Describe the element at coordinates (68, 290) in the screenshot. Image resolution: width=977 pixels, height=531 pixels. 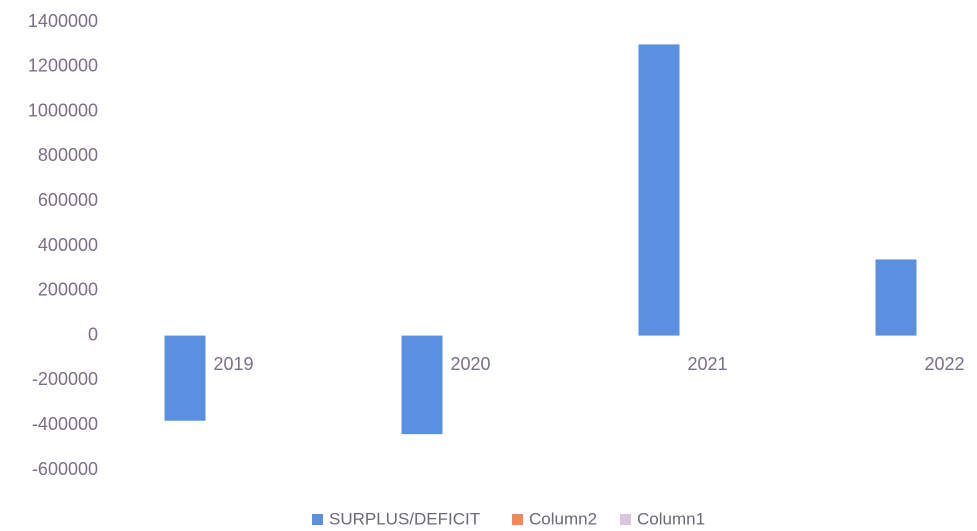
I see `y-tick-label: 200000` at that location.